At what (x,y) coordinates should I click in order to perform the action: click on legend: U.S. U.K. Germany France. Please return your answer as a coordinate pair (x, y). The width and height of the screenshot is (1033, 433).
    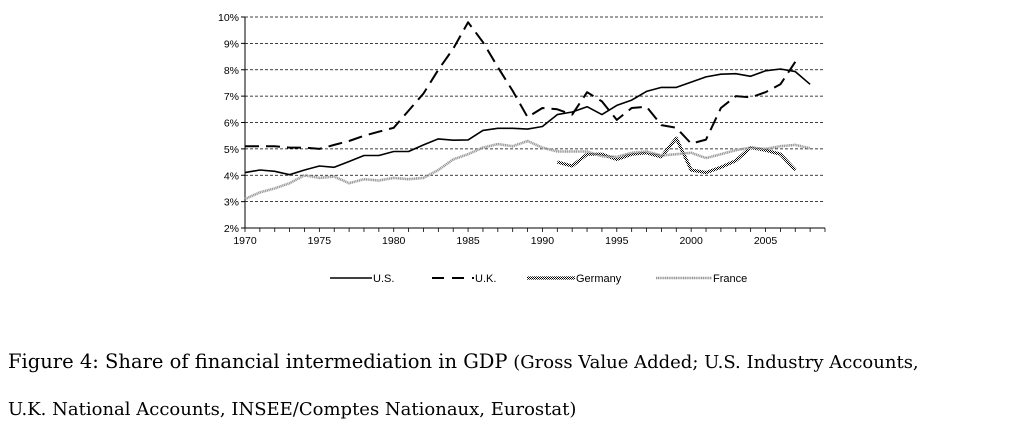
    Looking at the image, I should click on (538, 279).